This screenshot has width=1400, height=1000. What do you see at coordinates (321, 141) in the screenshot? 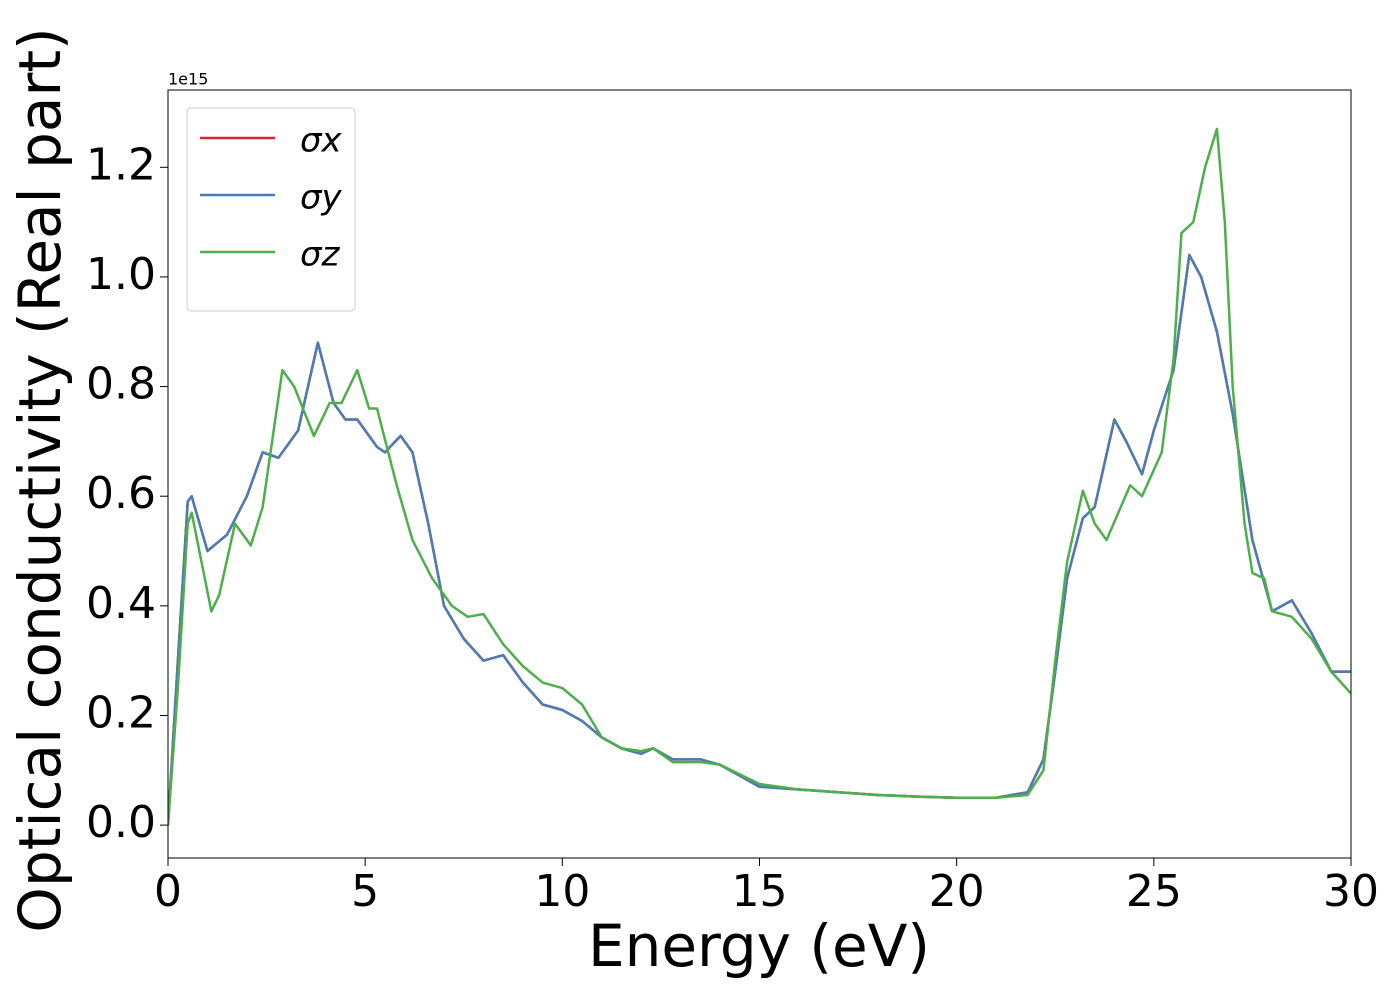
I see `legend-label: σx` at bounding box center [321, 141].